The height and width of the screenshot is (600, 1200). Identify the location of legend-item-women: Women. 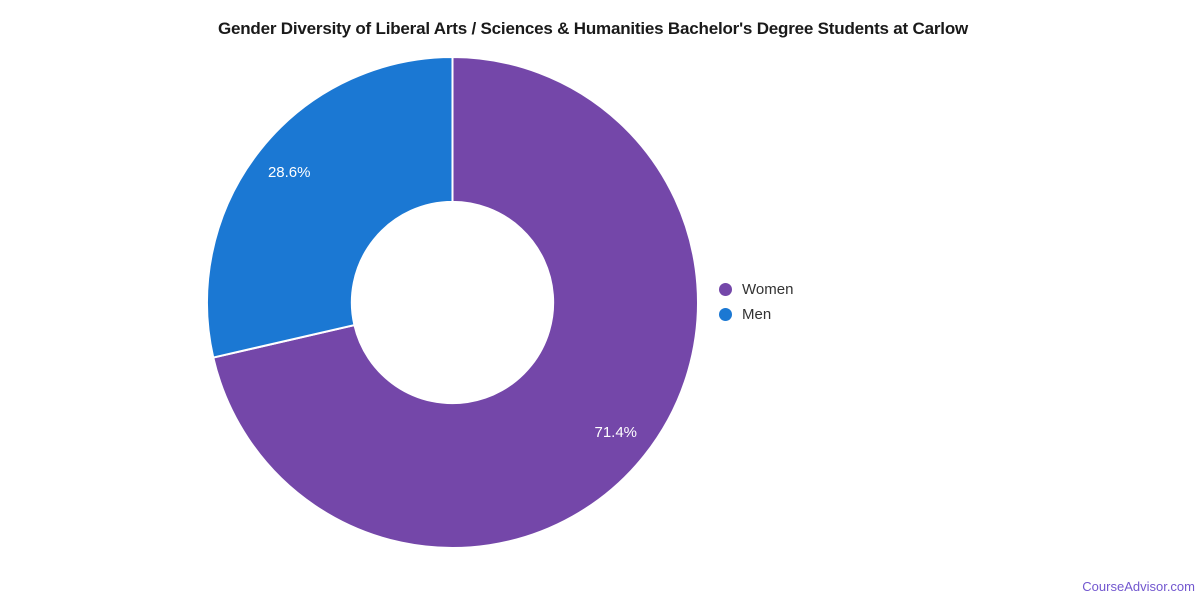
(756, 289).